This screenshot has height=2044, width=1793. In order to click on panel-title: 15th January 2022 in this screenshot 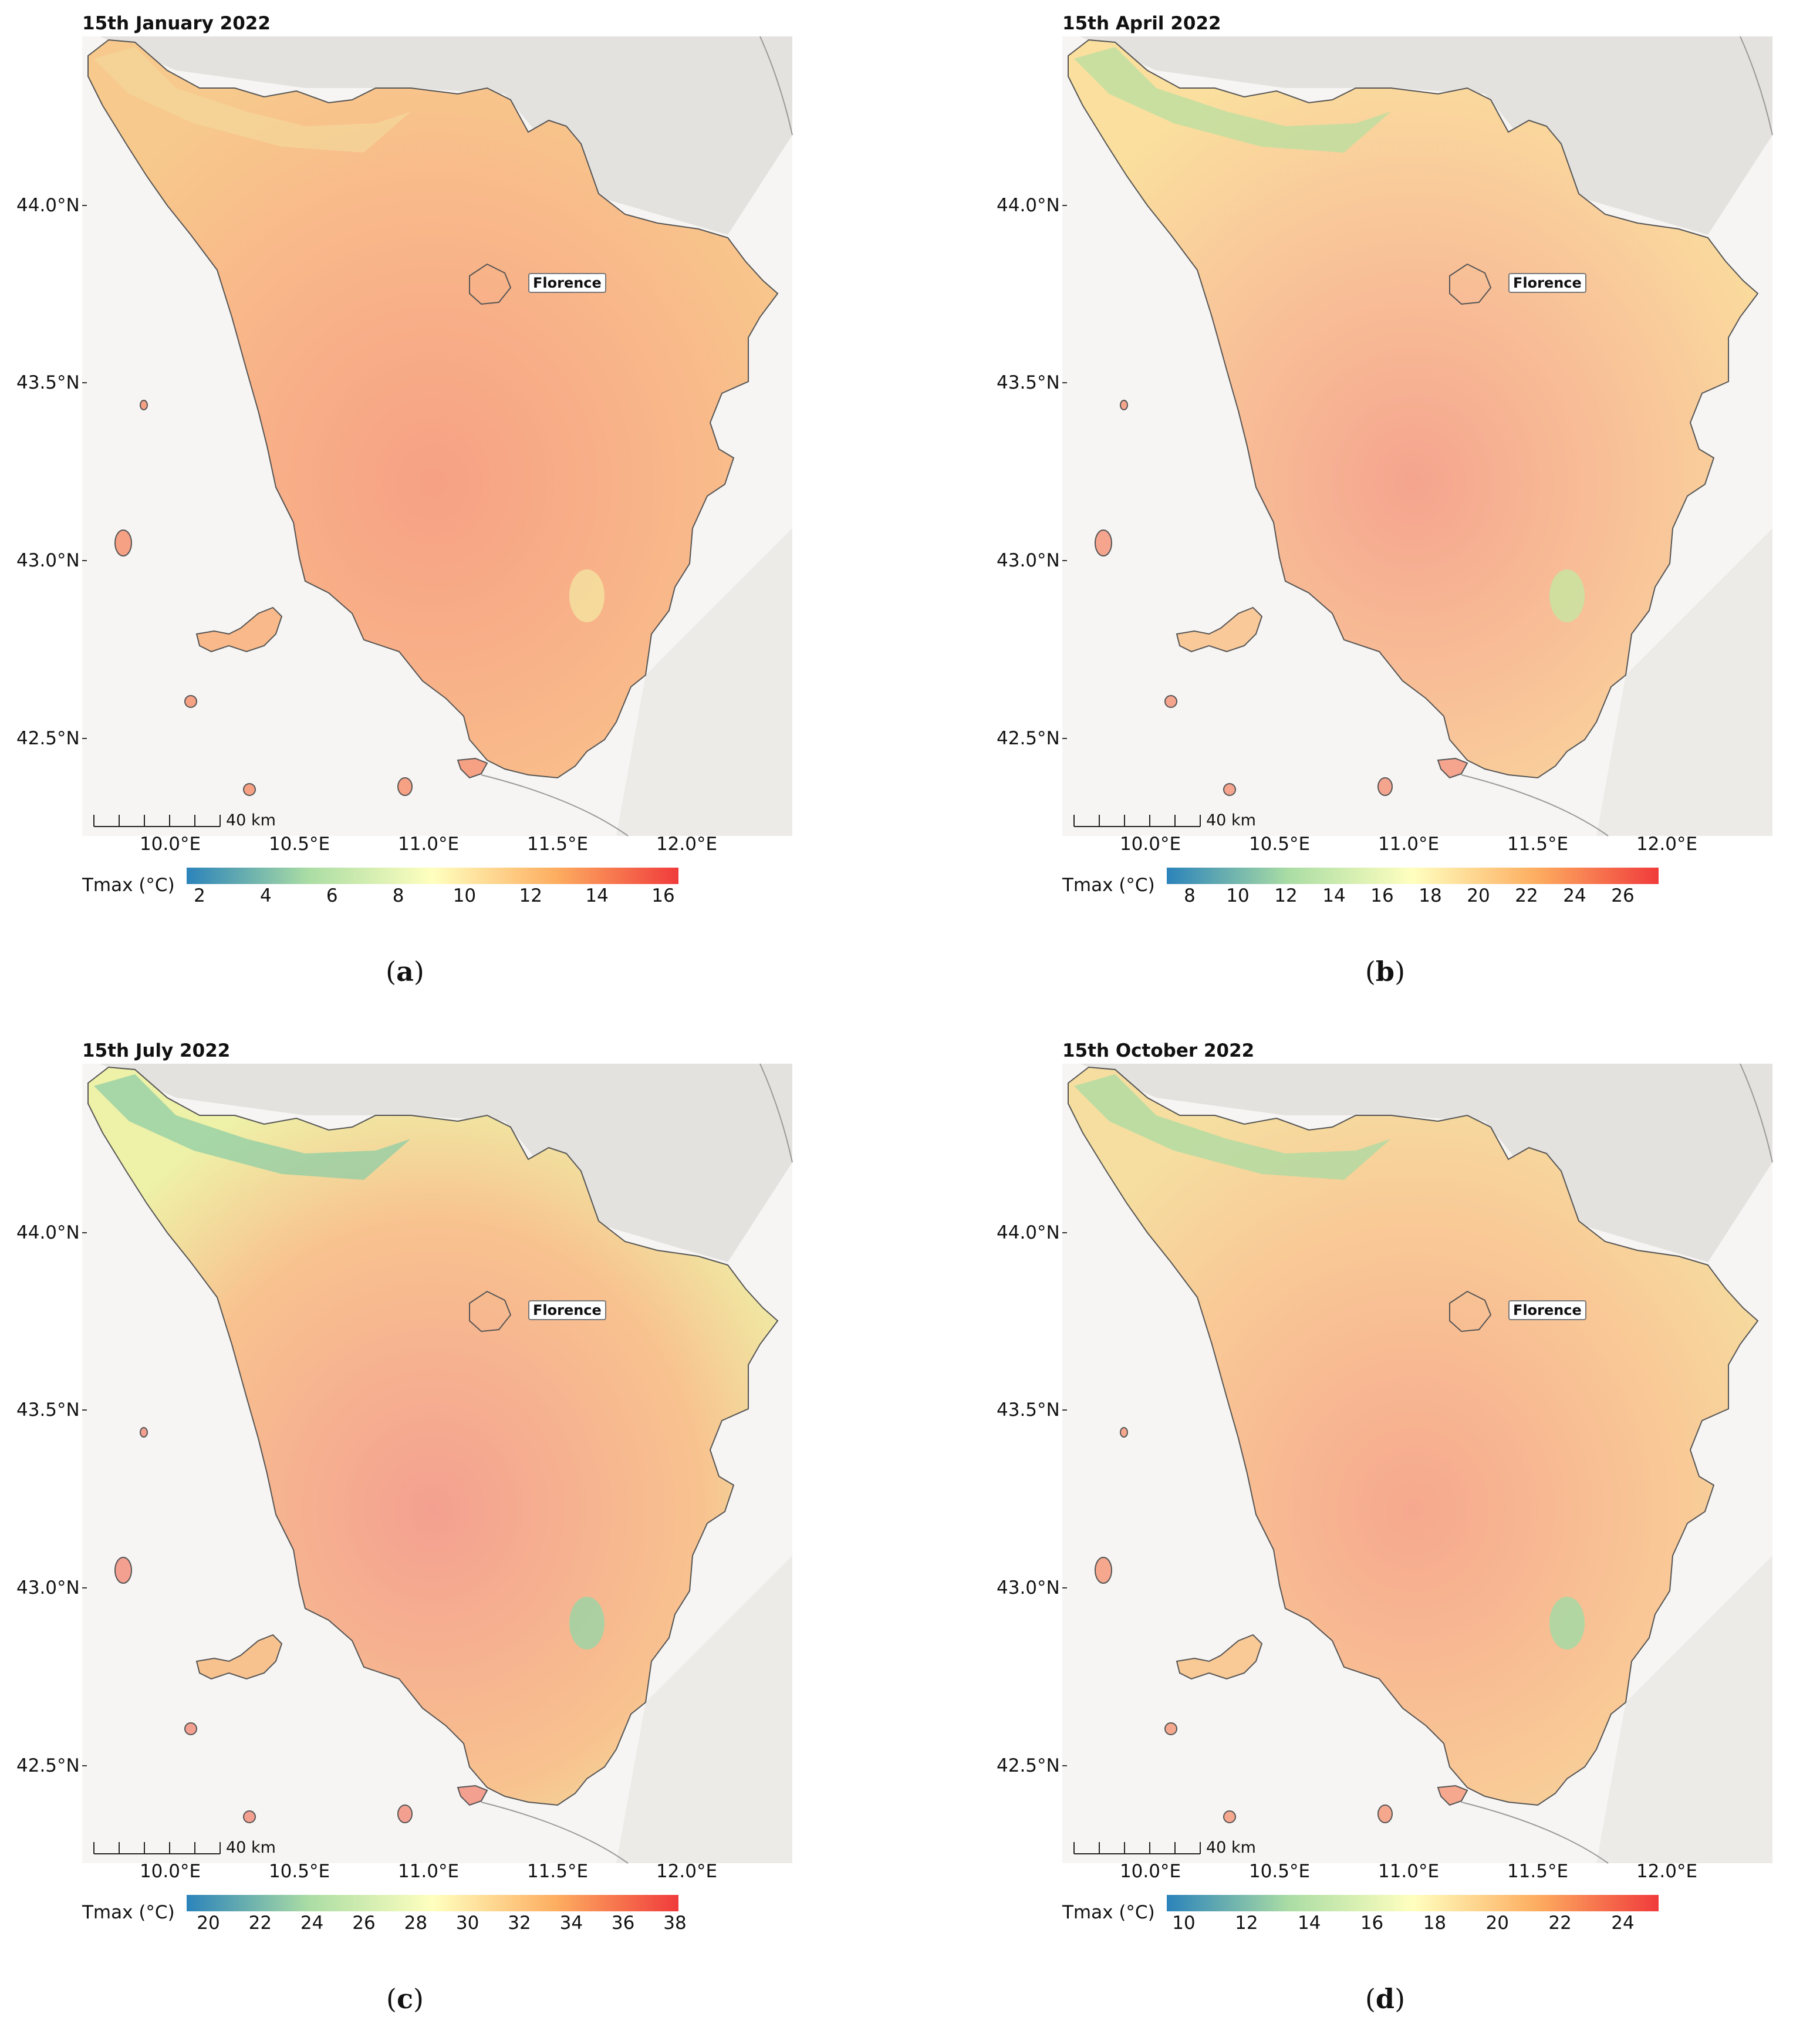, I will do `click(176, 23)`.